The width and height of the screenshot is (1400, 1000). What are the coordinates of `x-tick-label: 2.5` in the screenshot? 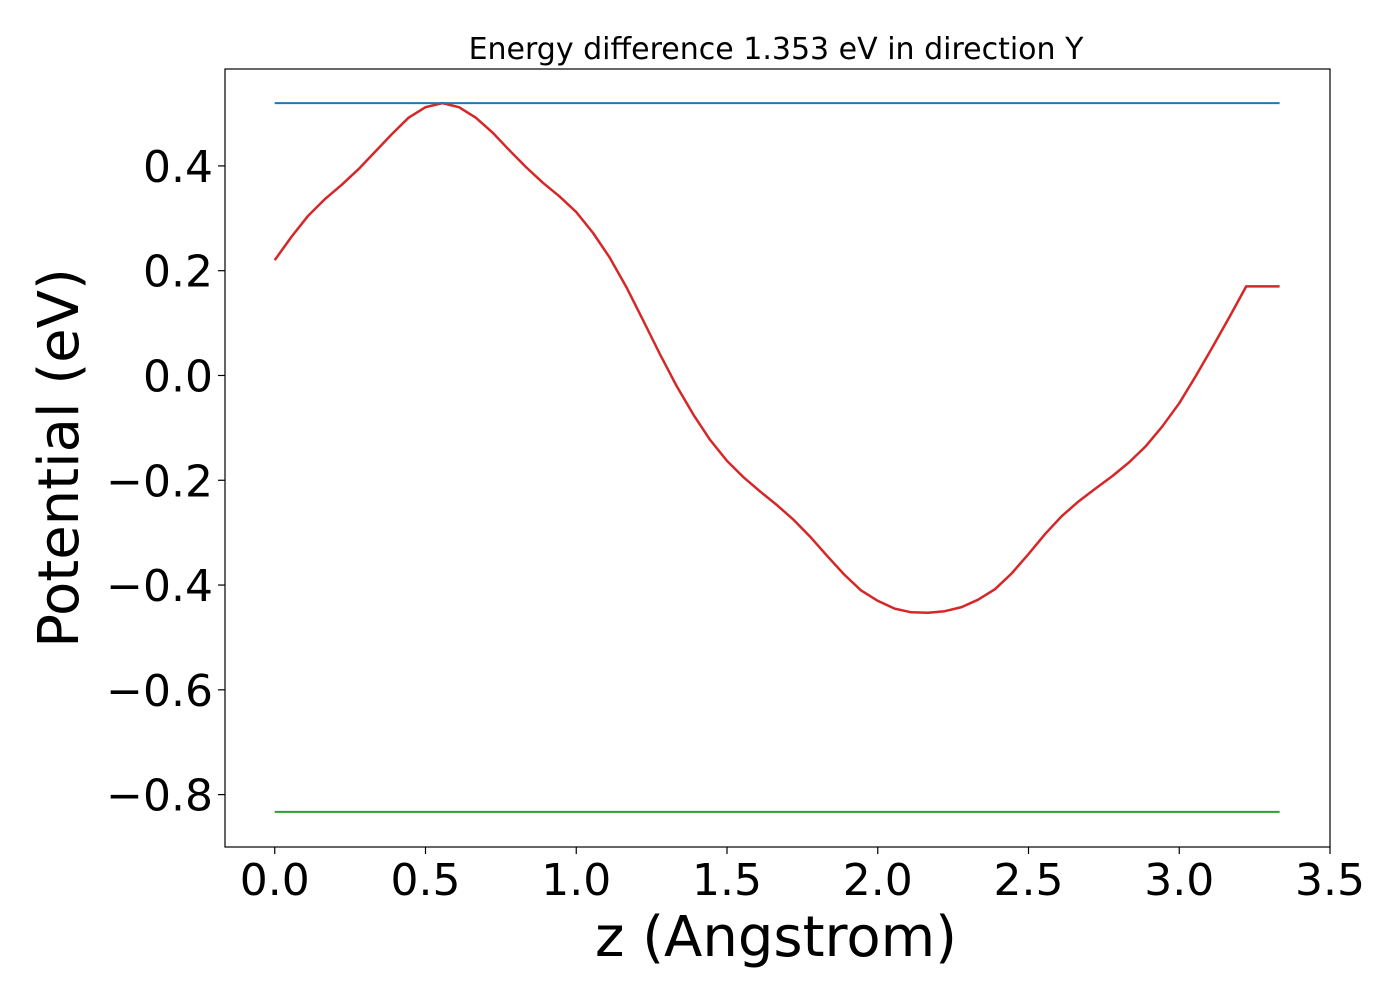 It's located at (1029, 880).